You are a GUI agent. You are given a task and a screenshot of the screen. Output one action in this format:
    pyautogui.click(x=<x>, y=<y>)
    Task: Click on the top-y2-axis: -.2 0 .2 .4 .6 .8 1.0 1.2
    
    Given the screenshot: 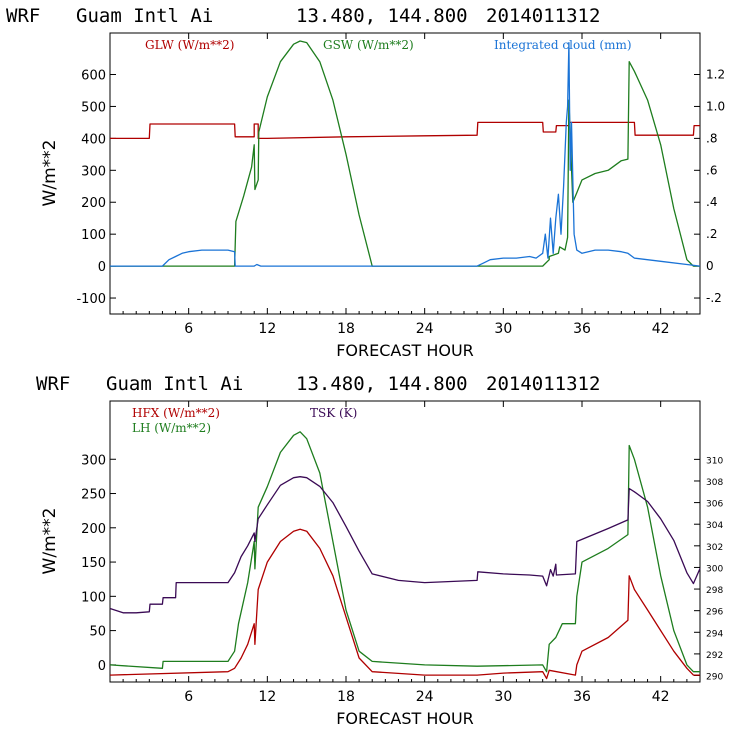 What is the action you would take?
    pyautogui.click(x=709, y=186)
    